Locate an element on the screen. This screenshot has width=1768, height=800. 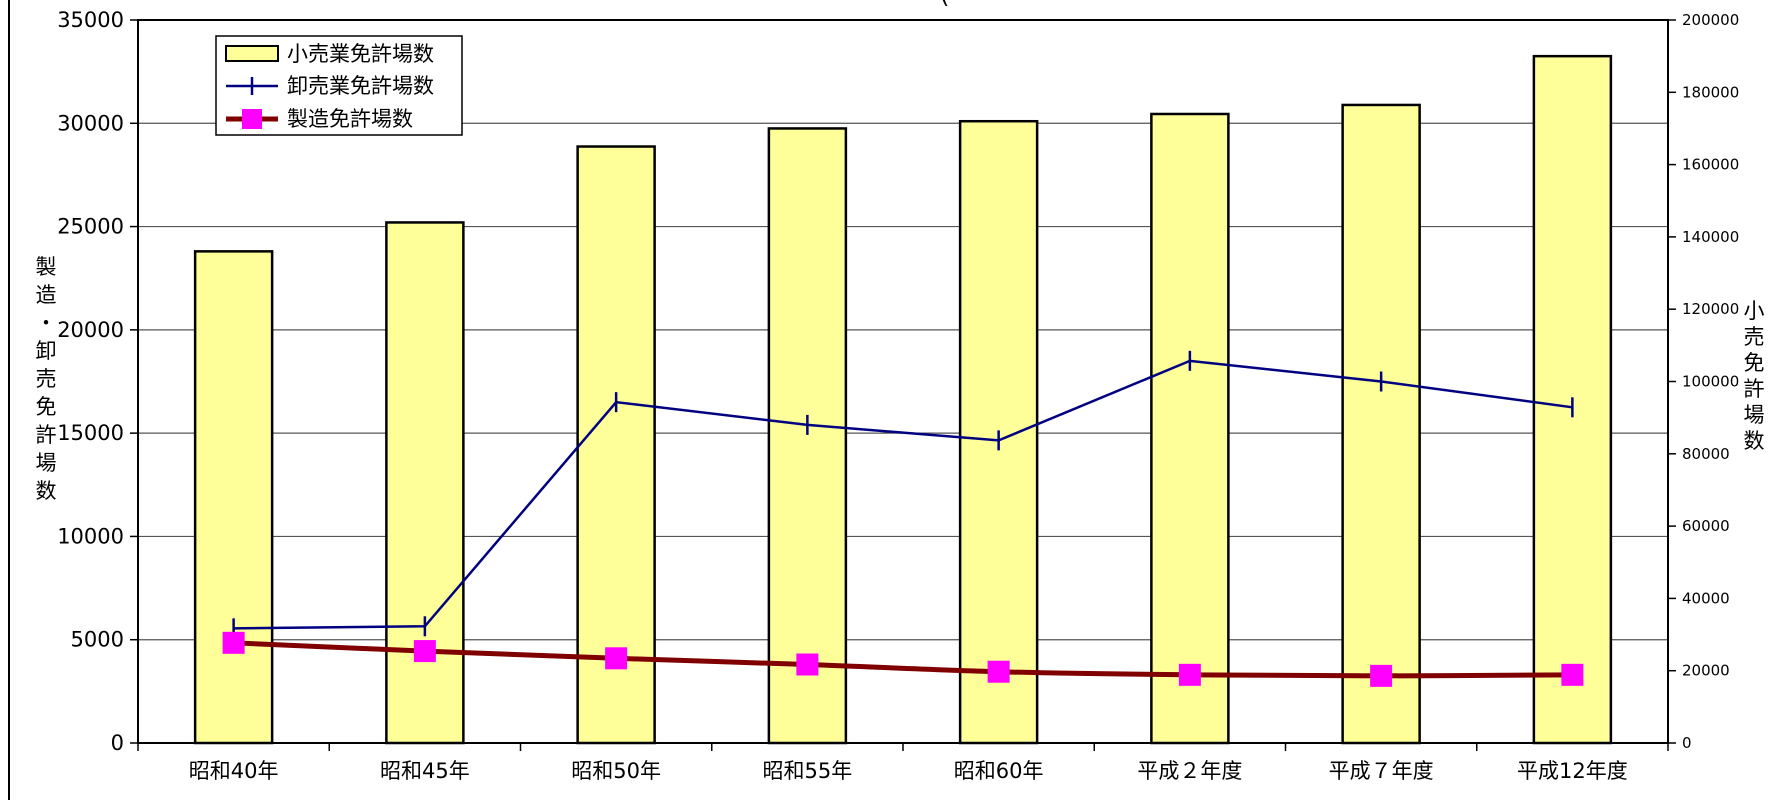
left-axis-label-char: 売 is located at coordinates (46, 379).